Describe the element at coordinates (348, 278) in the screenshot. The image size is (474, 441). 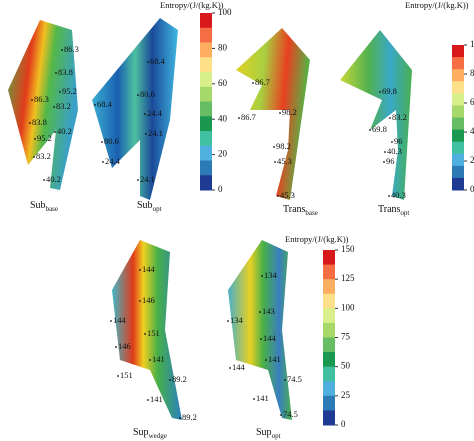
I see `colorbar-tick-label: 125` at that location.